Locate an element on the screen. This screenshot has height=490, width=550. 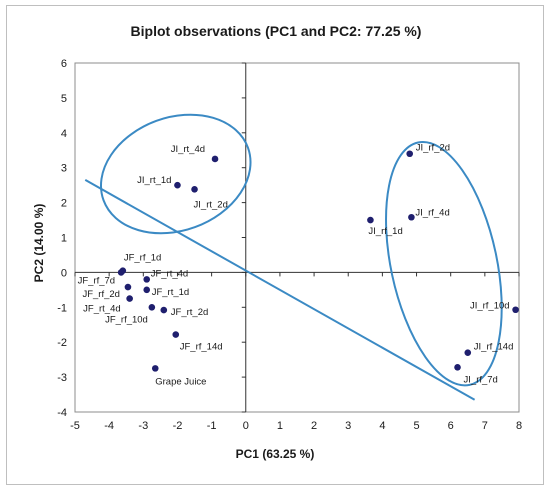
x-tick-label: 7 is located at coordinates (485, 426).